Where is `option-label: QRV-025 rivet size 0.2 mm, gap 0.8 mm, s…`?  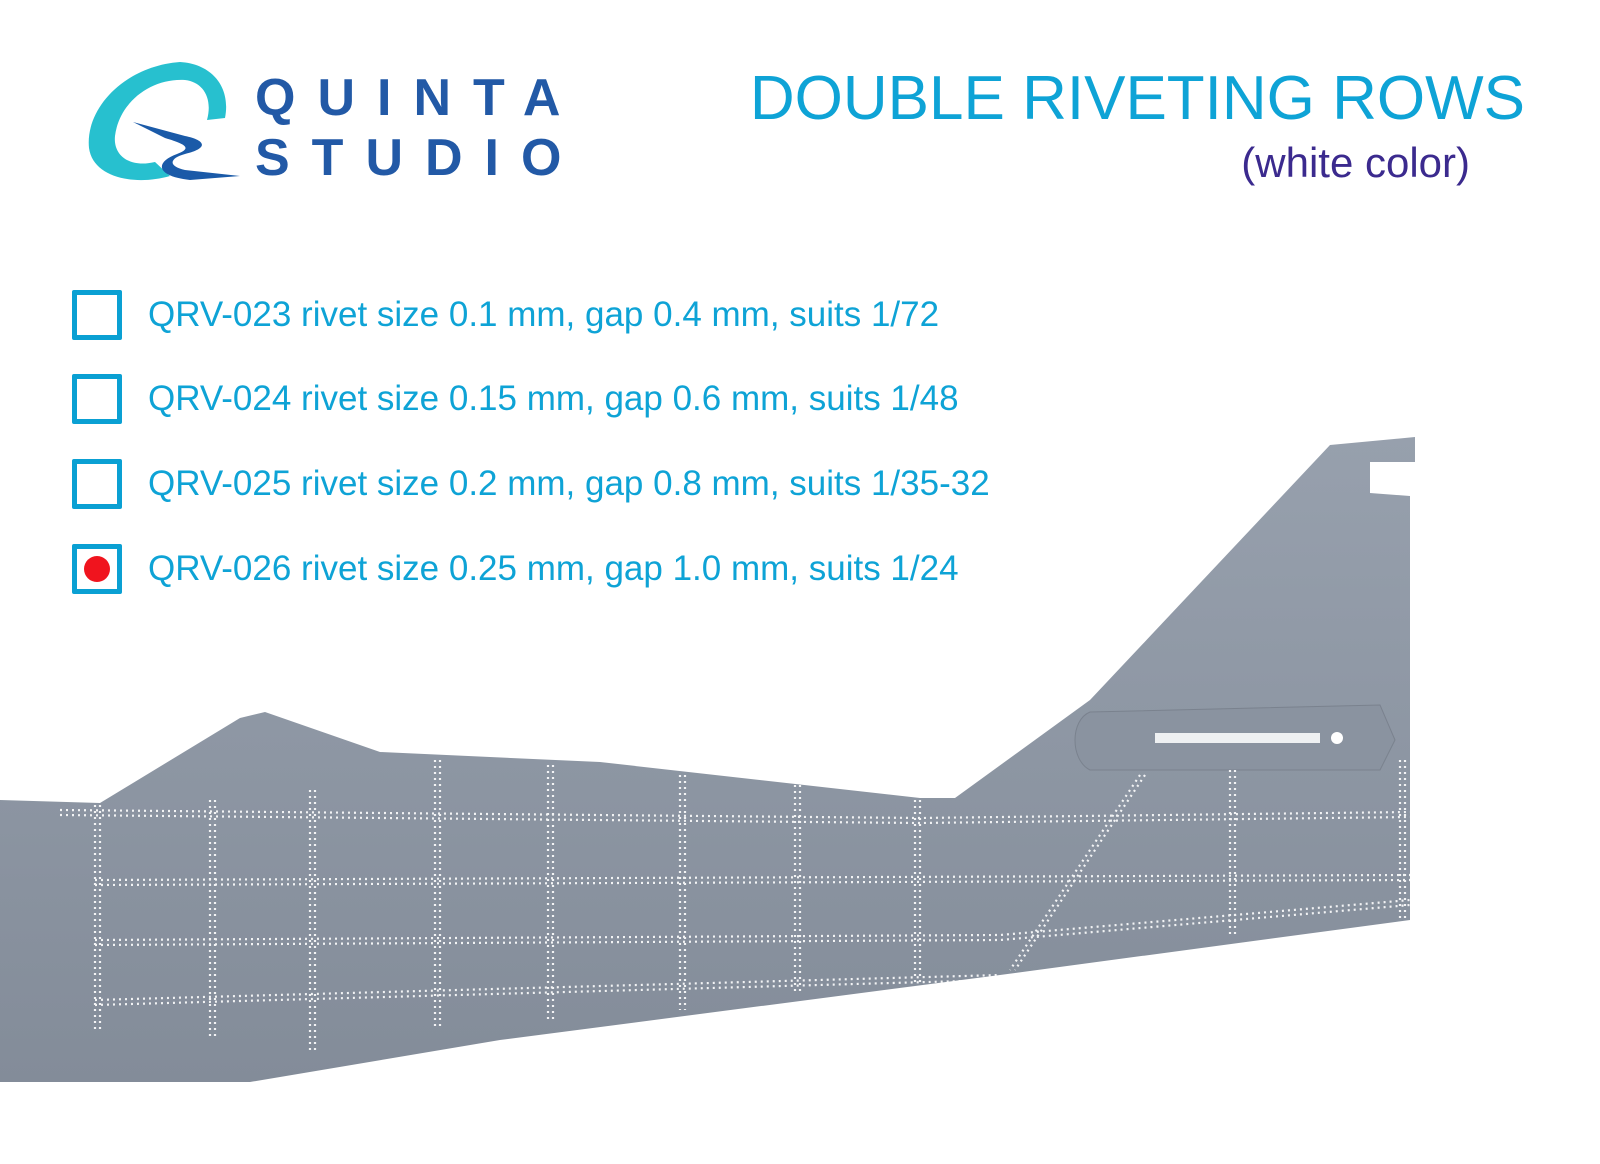
option-label: QRV-025 rivet size 0.2 mm, gap 0.8 mm, s… is located at coordinates (569, 483).